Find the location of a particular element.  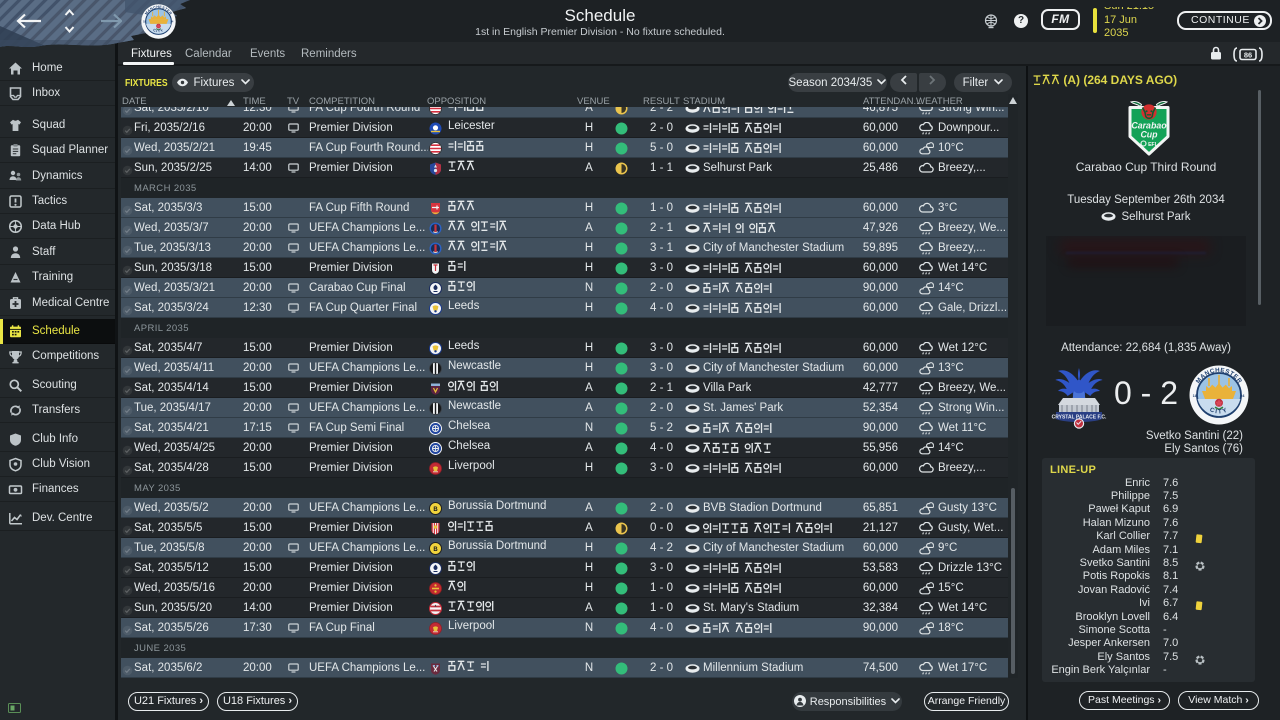

svg-text: CRYSTAL PALACE F.C. is located at coordinates (1079, 418).